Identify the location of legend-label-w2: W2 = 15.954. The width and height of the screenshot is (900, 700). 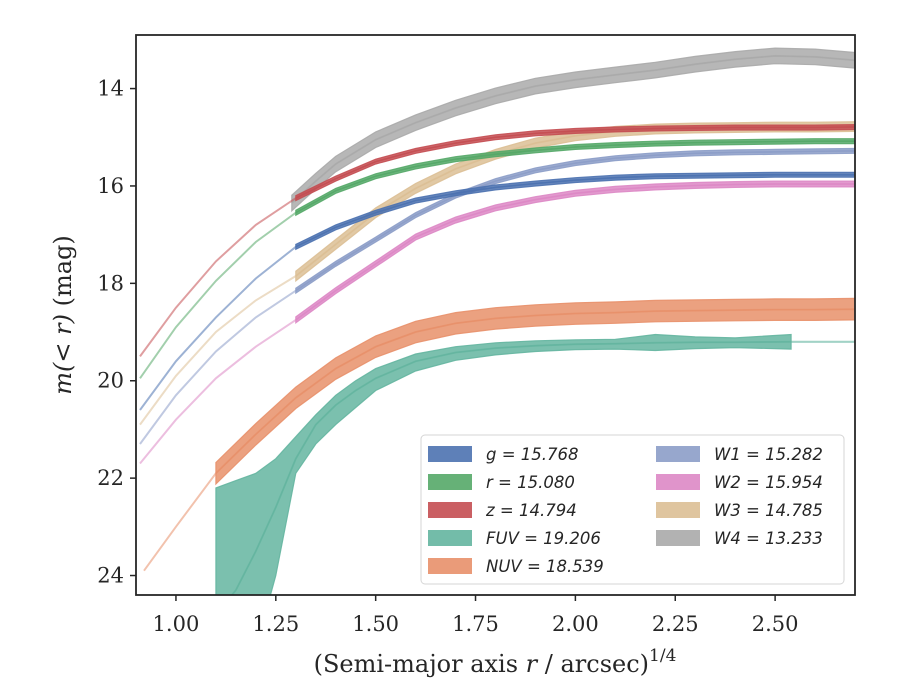
(768, 482).